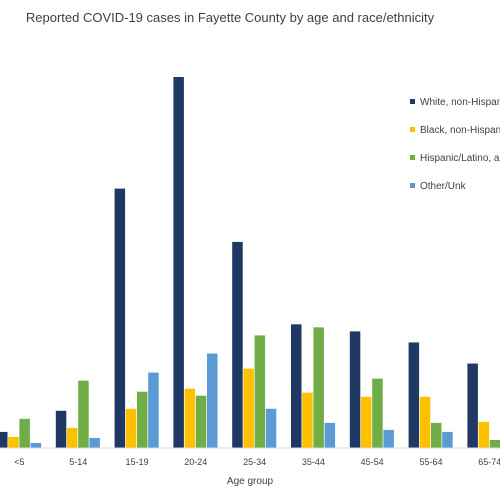  Describe the element at coordinates (460, 130) in the screenshot. I see `legend-label: Black, non-Hispanic` at that location.